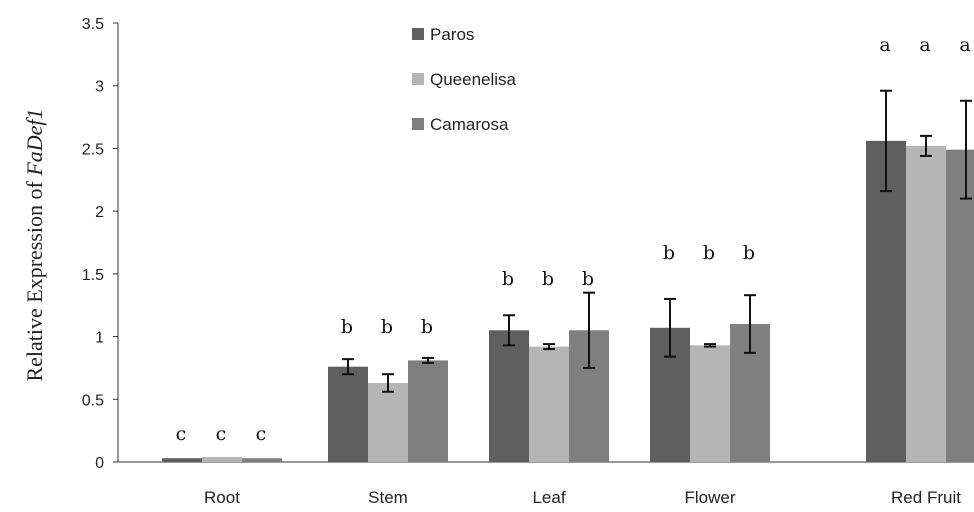 This screenshot has height=512, width=974. What do you see at coordinates (34, 279) in the screenshot?
I see `y-axis-label-prefix: Relative Expression of` at bounding box center [34, 279].